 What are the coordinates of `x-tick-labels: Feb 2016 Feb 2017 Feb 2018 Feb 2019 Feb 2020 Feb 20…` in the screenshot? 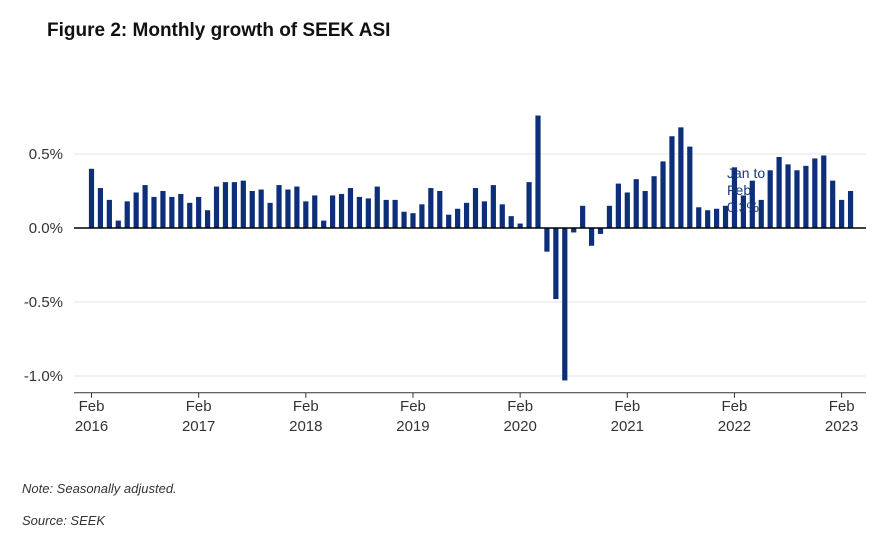 It's located at (466, 416).